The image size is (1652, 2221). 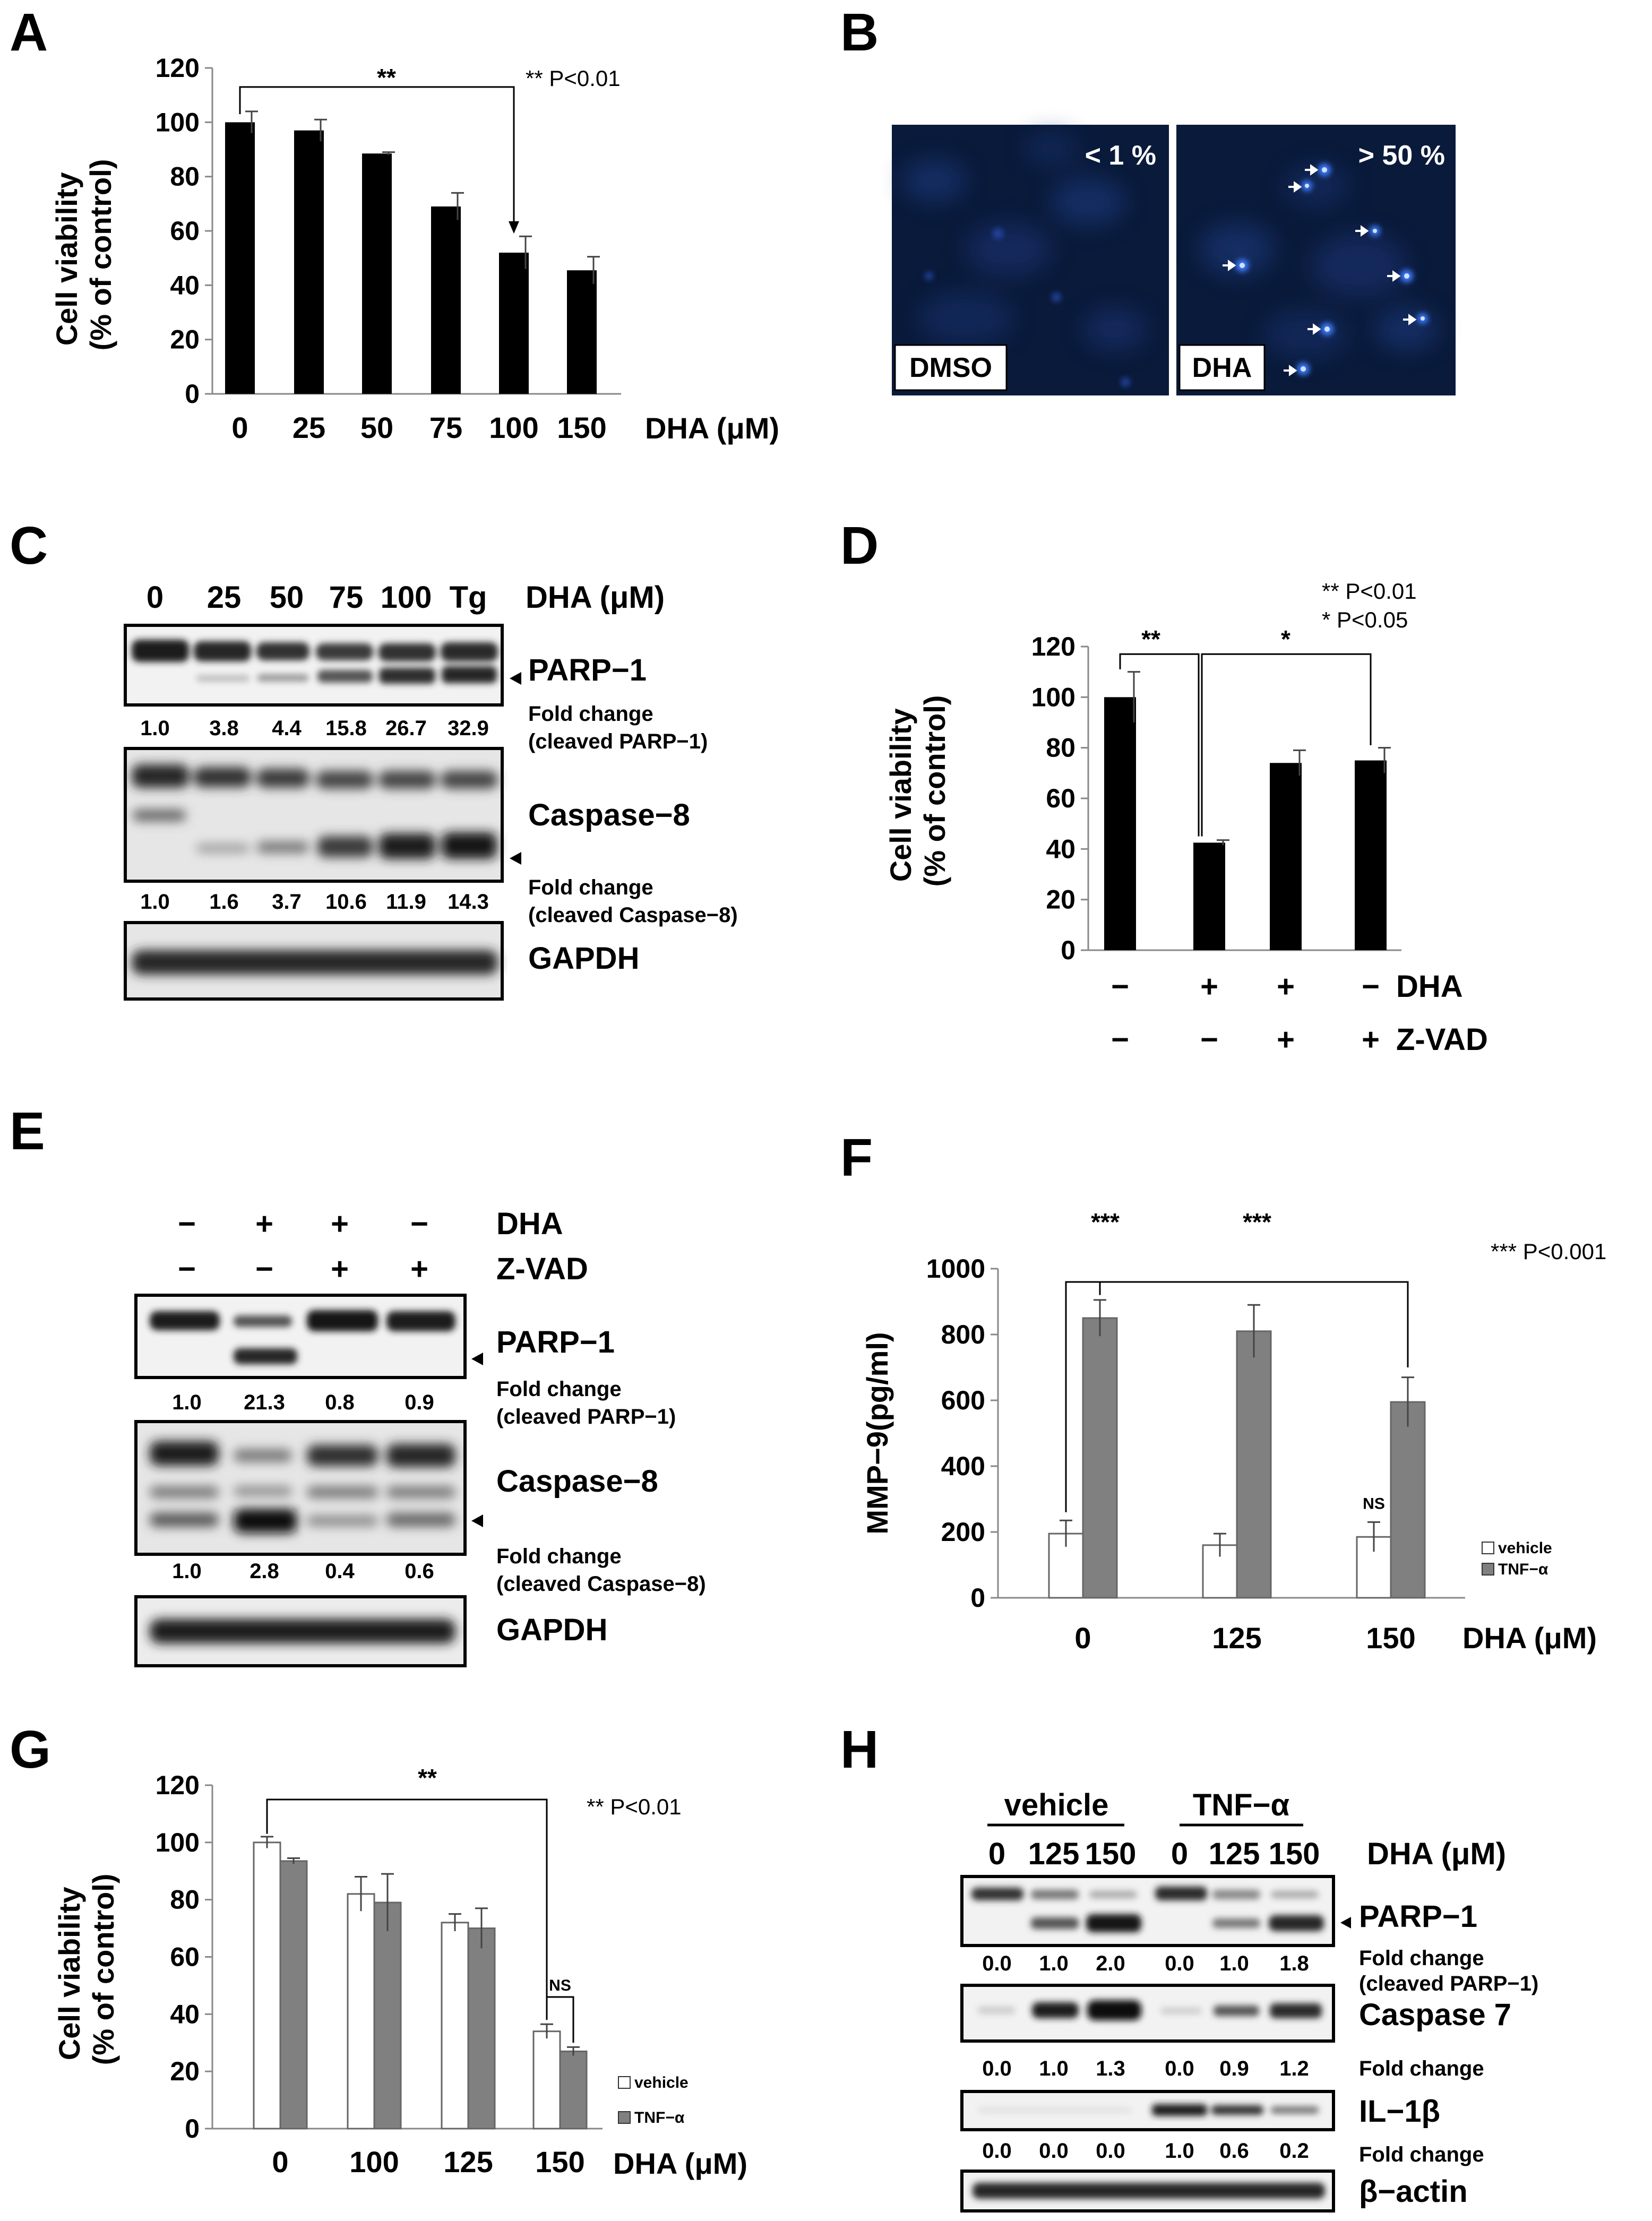 I want to click on panel-g-y-tick-label: 20, so click(x=185, y=2071).